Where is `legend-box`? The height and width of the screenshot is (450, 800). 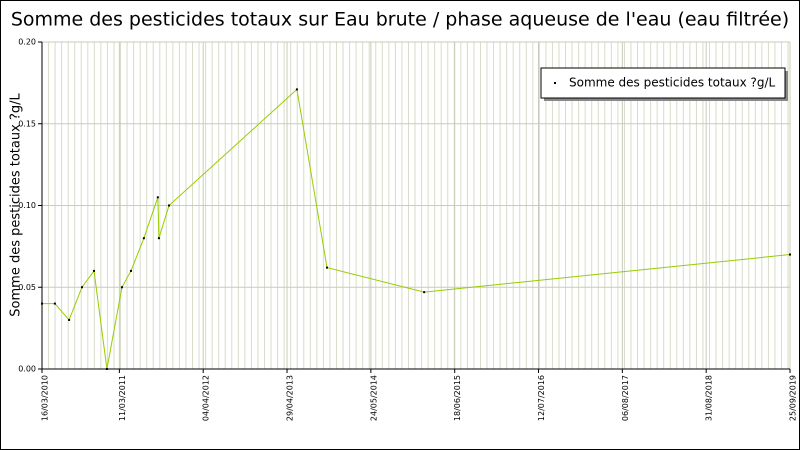
legend-box is located at coordinates (663, 83).